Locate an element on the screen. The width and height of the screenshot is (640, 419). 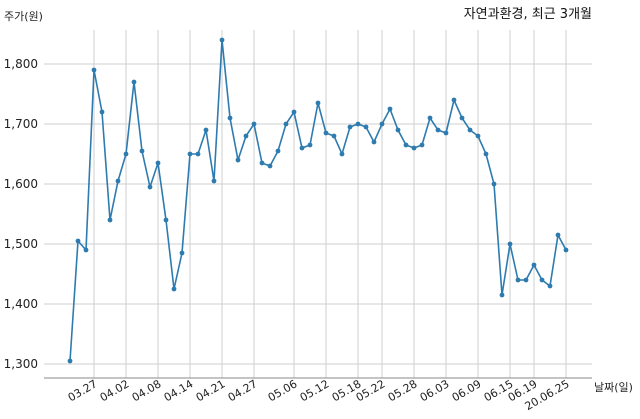
chart-title: 자연과환경, 최근 3개월 is located at coordinates (528, 14).